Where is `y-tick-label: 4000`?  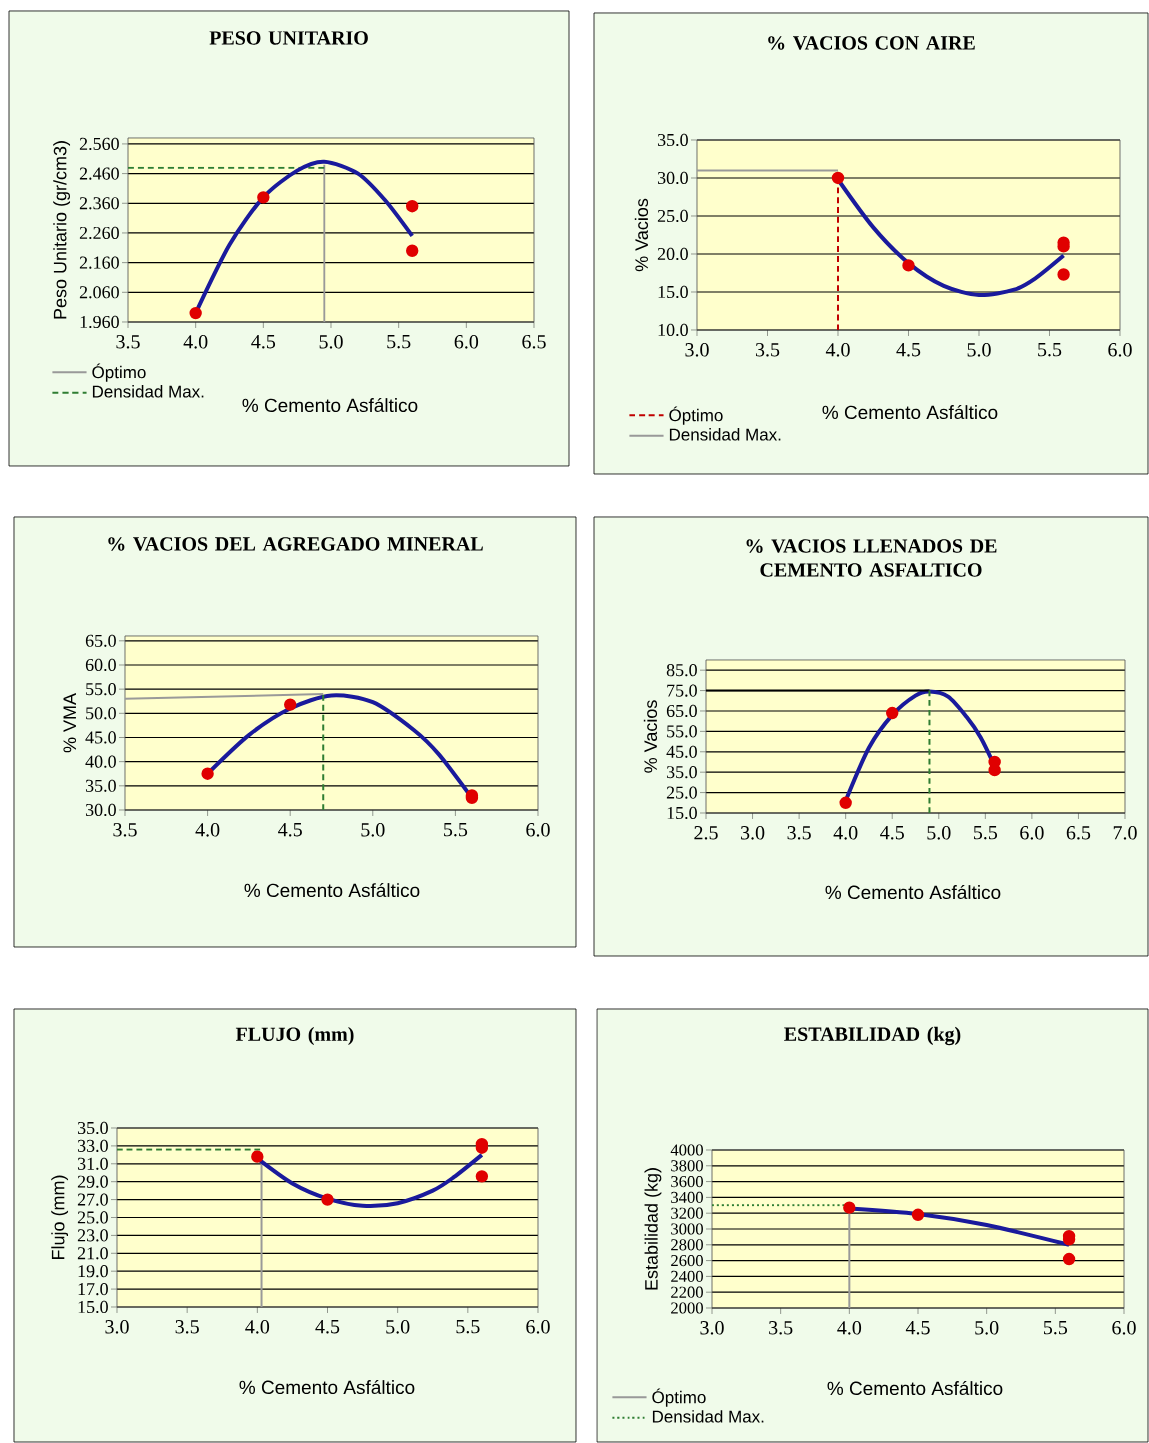
y-tick-label: 4000 is located at coordinates (686, 1150).